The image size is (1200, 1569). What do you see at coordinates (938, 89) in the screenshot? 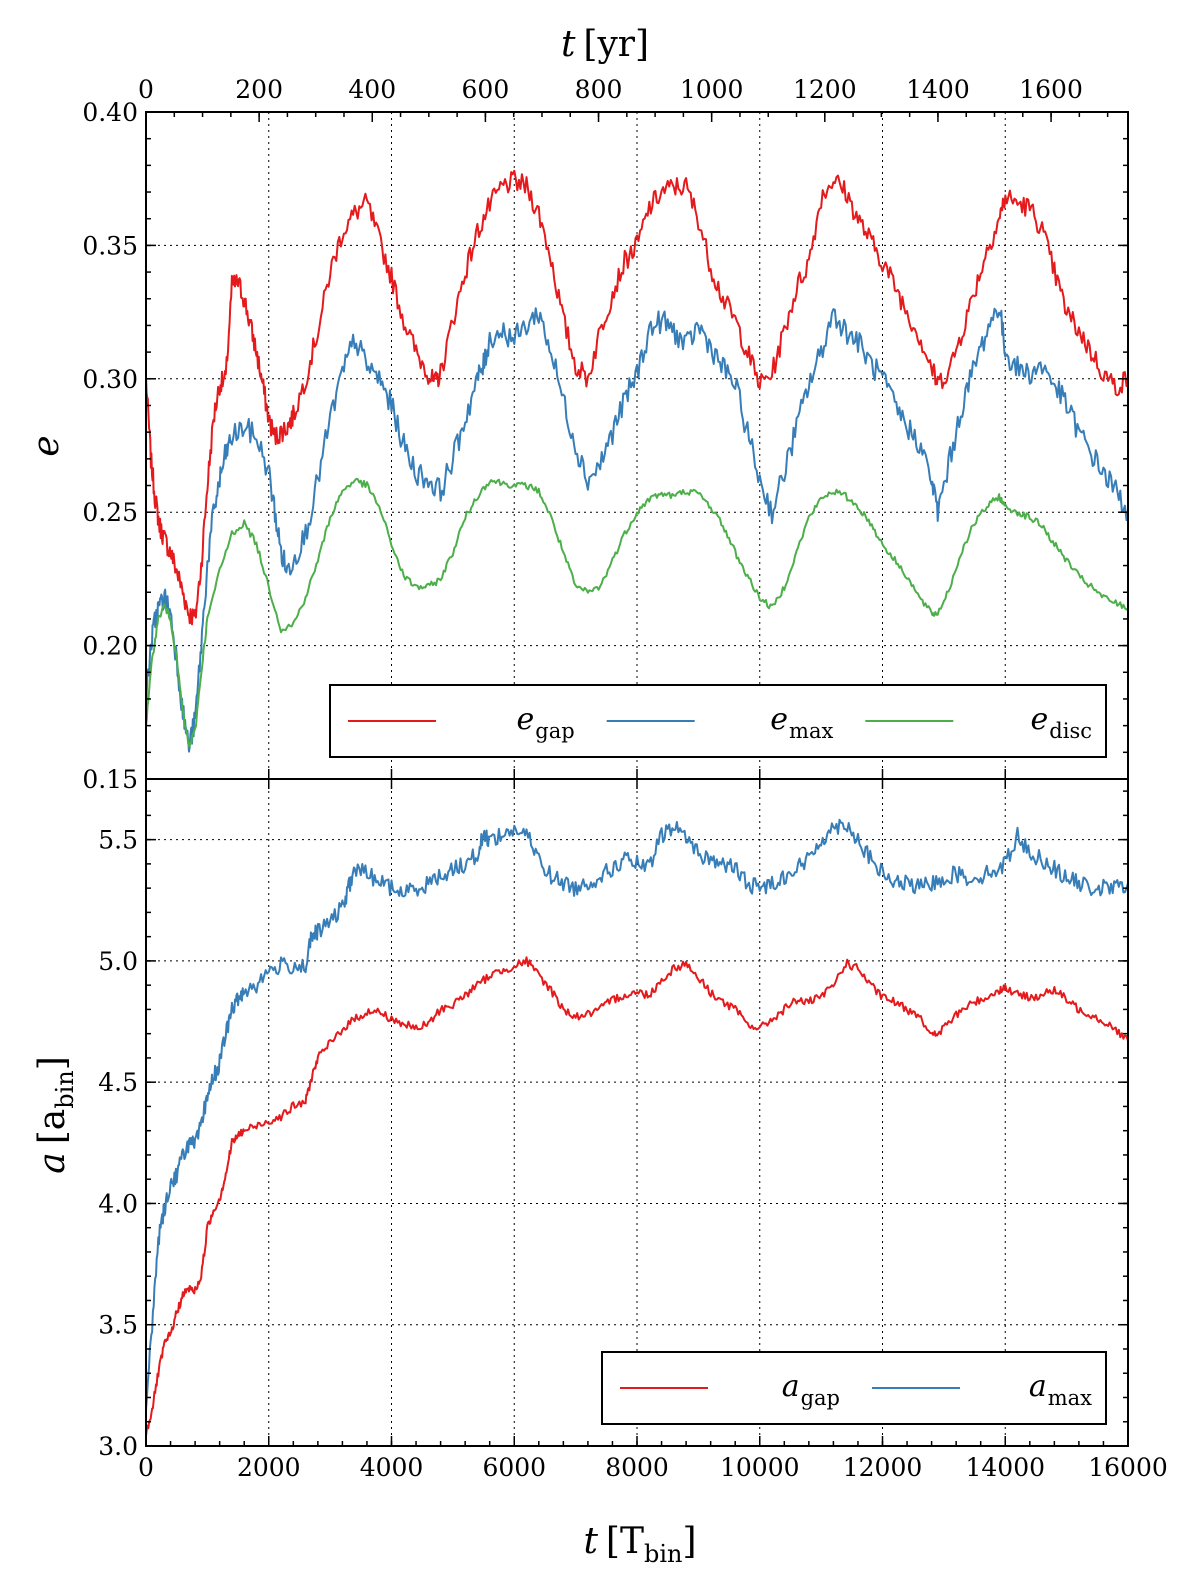
I see `top-xtick-yr-label-7: 1400` at bounding box center [938, 89].